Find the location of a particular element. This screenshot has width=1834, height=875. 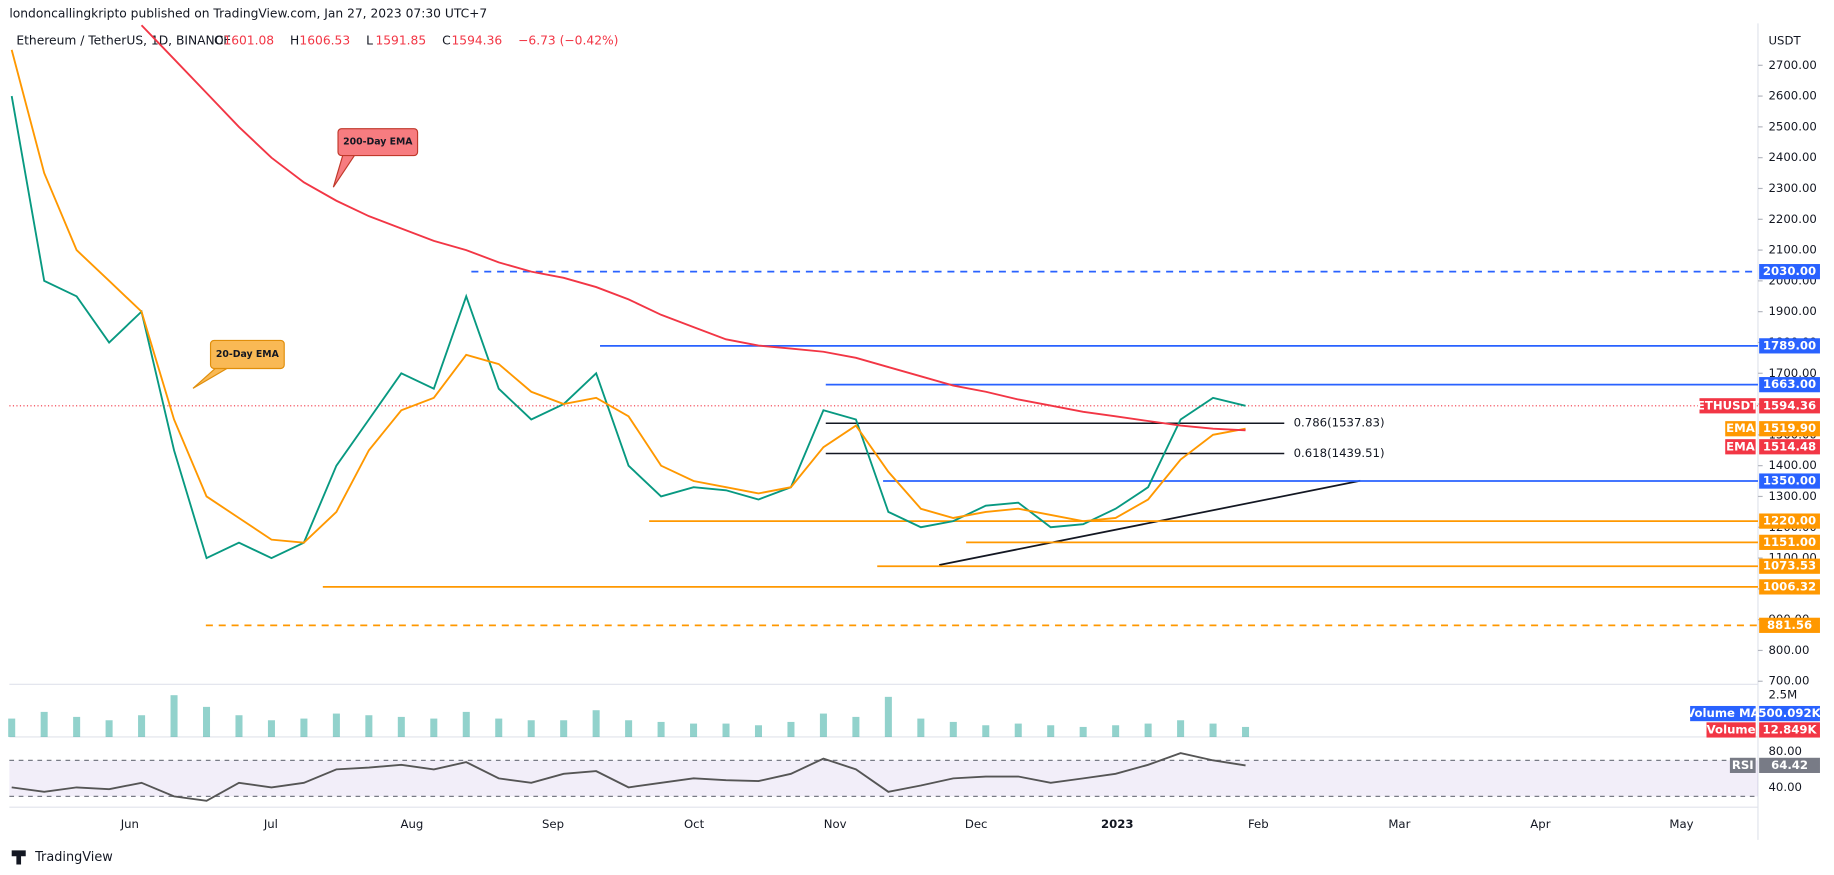

y-tick-label: 40.00 is located at coordinates (1785, 787).